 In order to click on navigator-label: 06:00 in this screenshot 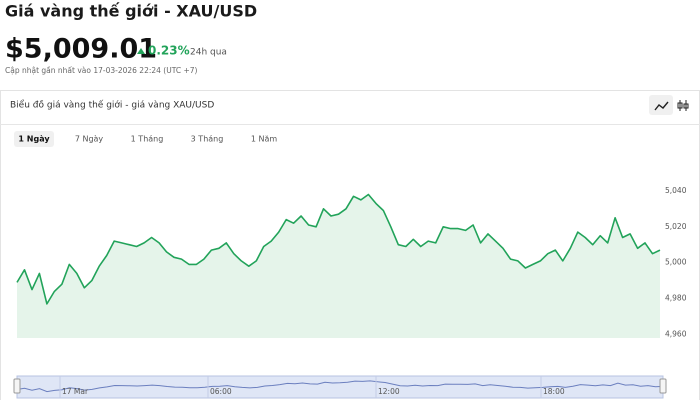, I will do `click(221, 391)`.